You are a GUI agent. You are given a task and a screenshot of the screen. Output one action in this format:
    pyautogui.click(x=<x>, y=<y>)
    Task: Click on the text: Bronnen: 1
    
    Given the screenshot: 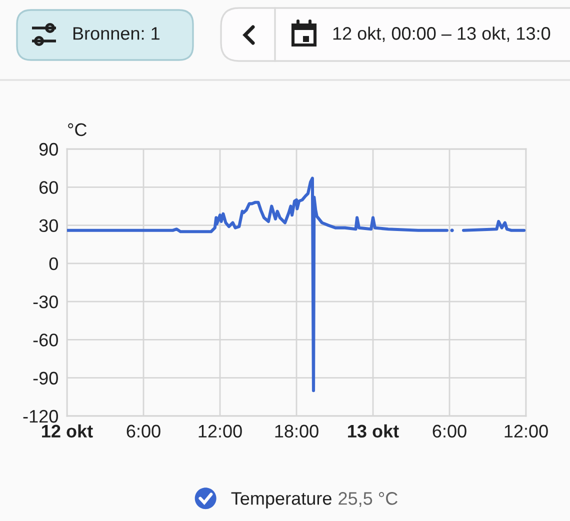 What is the action you would take?
    pyautogui.click(x=116, y=33)
    